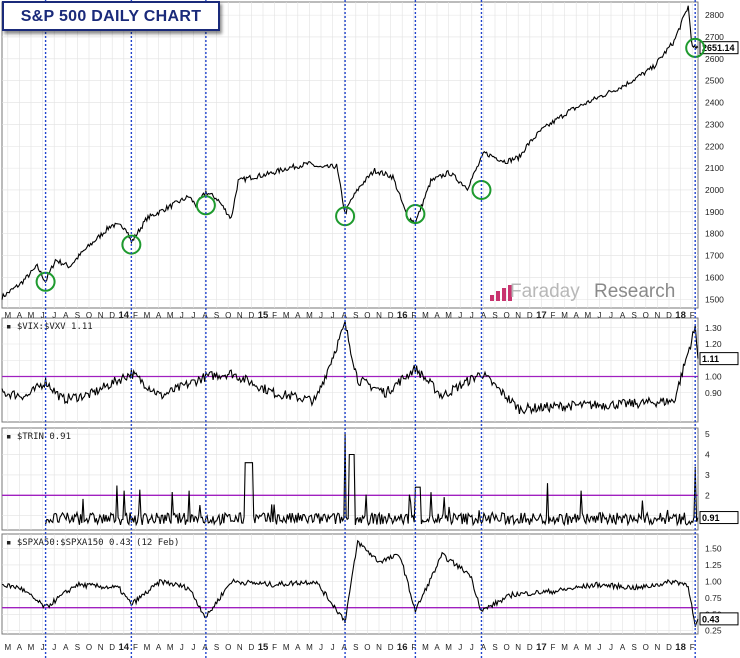 Image resolution: width=740 pixels, height=658 pixels. Describe the element at coordinates (713, 598) in the screenshot. I see `y-tick-label: 0.75` at that location.